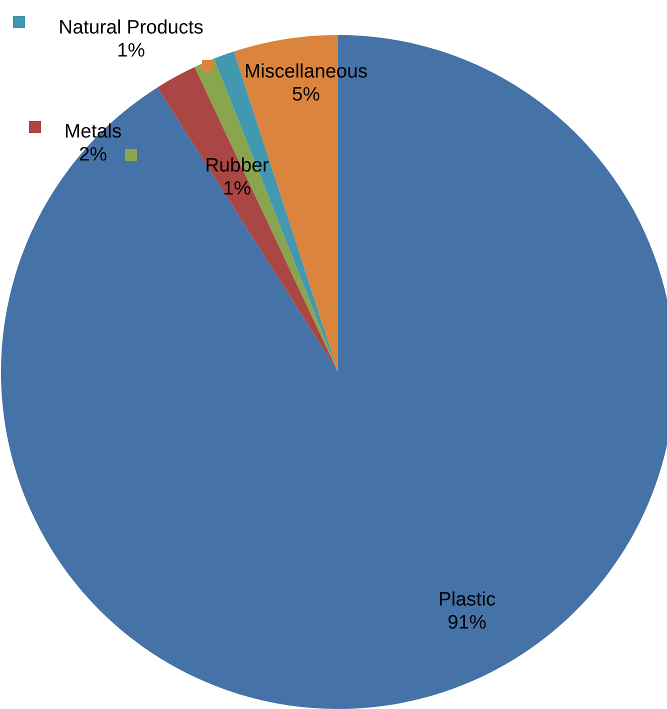  Describe the element at coordinates (306, 94) in the screenshot. I see `data-label: 5%` at that location.